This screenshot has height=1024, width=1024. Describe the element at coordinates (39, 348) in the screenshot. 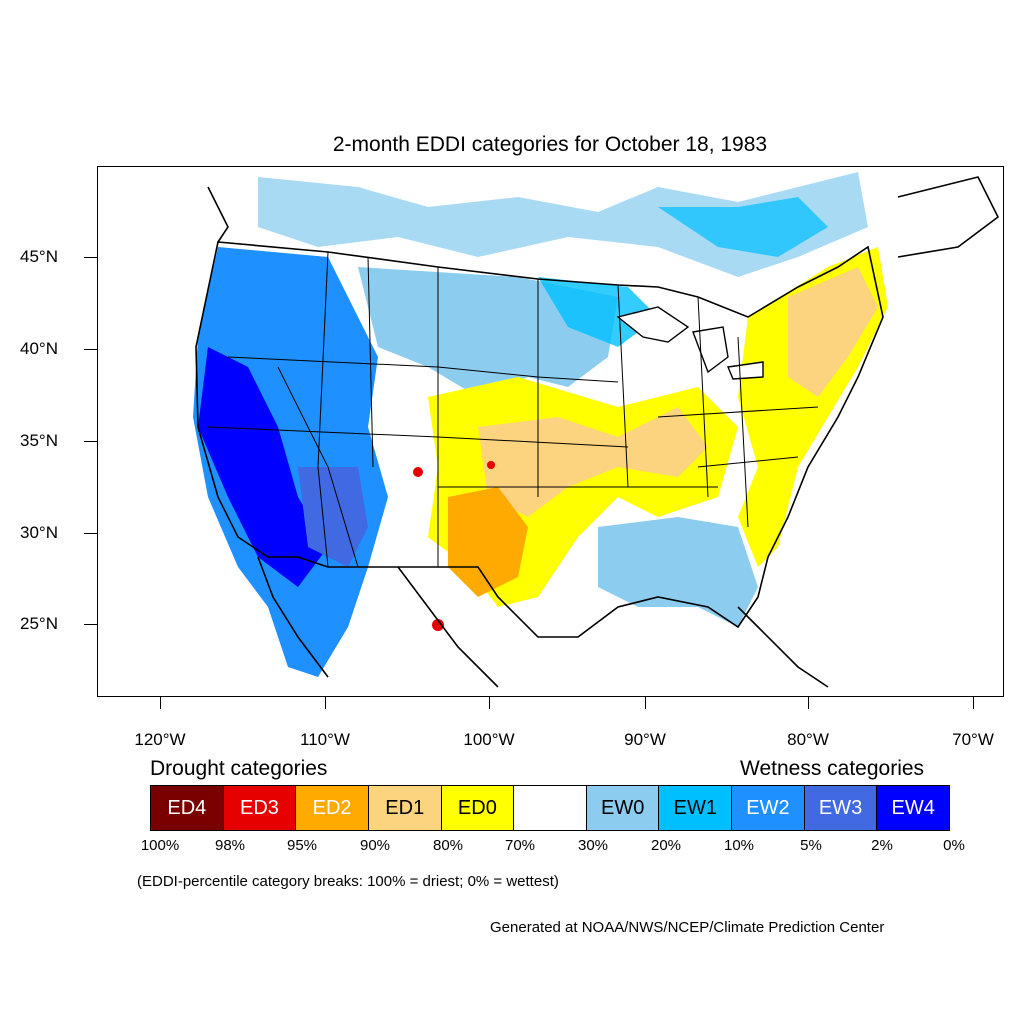

I see `lat-label-40: 40°N` at that location.